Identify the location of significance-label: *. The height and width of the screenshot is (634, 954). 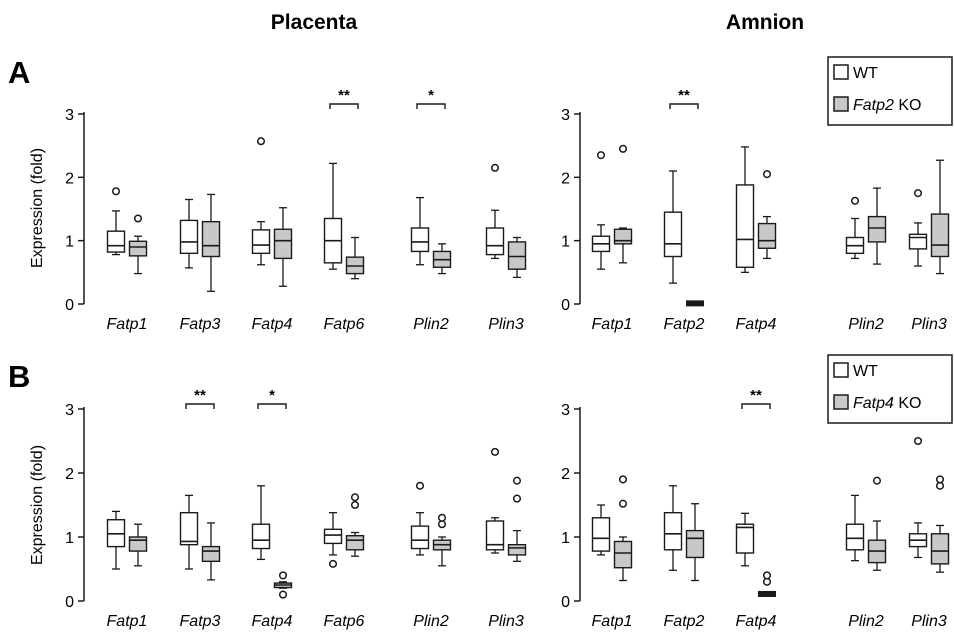
(272, 395).